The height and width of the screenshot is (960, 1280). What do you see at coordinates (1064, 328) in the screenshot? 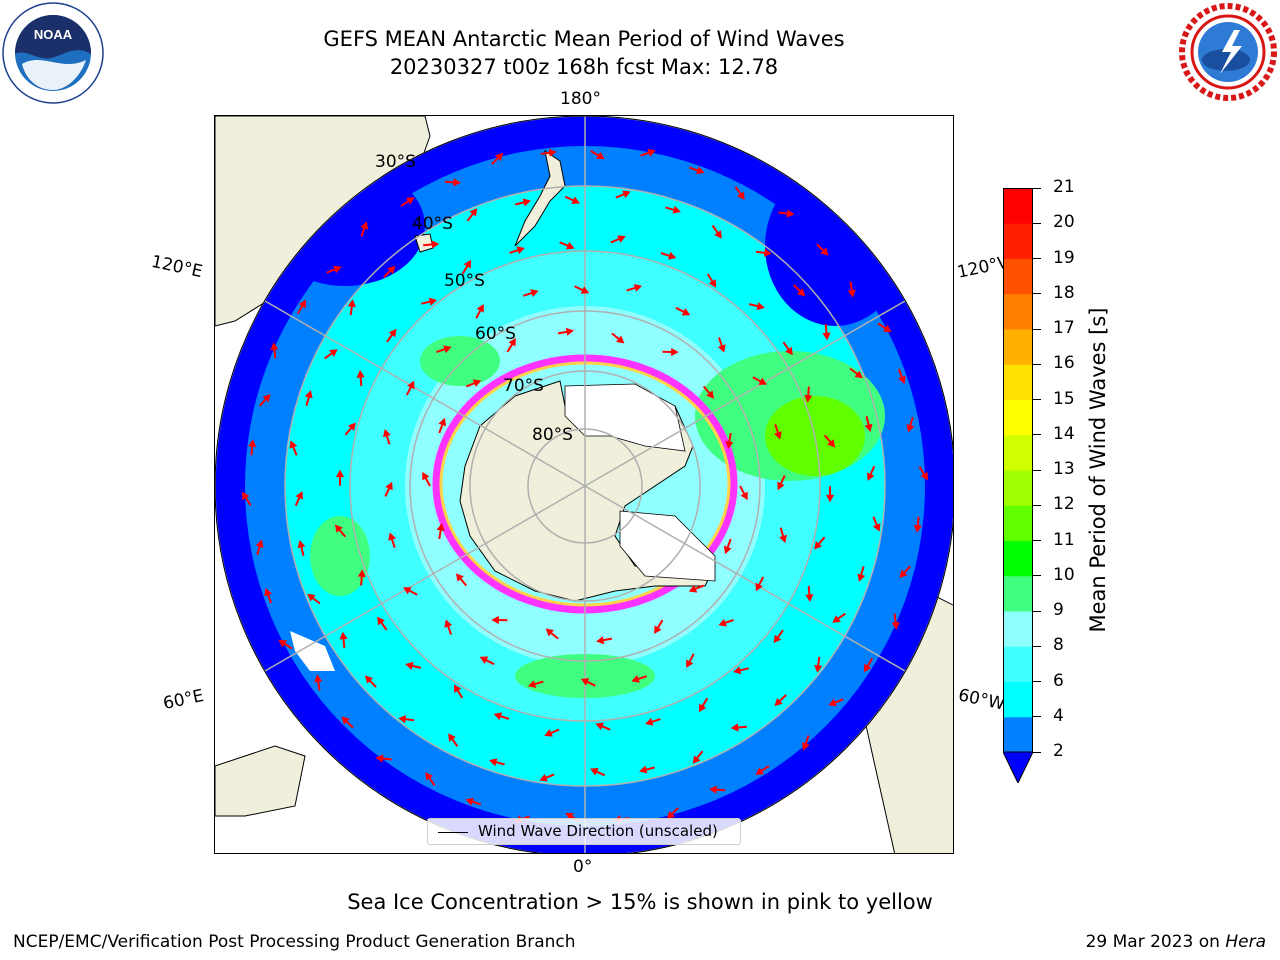
I see `colorbar-tick-label: 17` at bounding box center [1064, 328].